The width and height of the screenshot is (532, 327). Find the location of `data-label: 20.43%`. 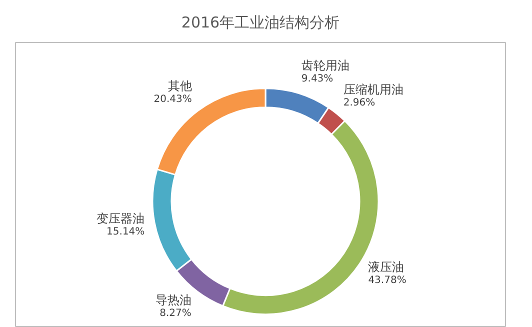

data-label: 20.43% is located at coordinates (173, 100).